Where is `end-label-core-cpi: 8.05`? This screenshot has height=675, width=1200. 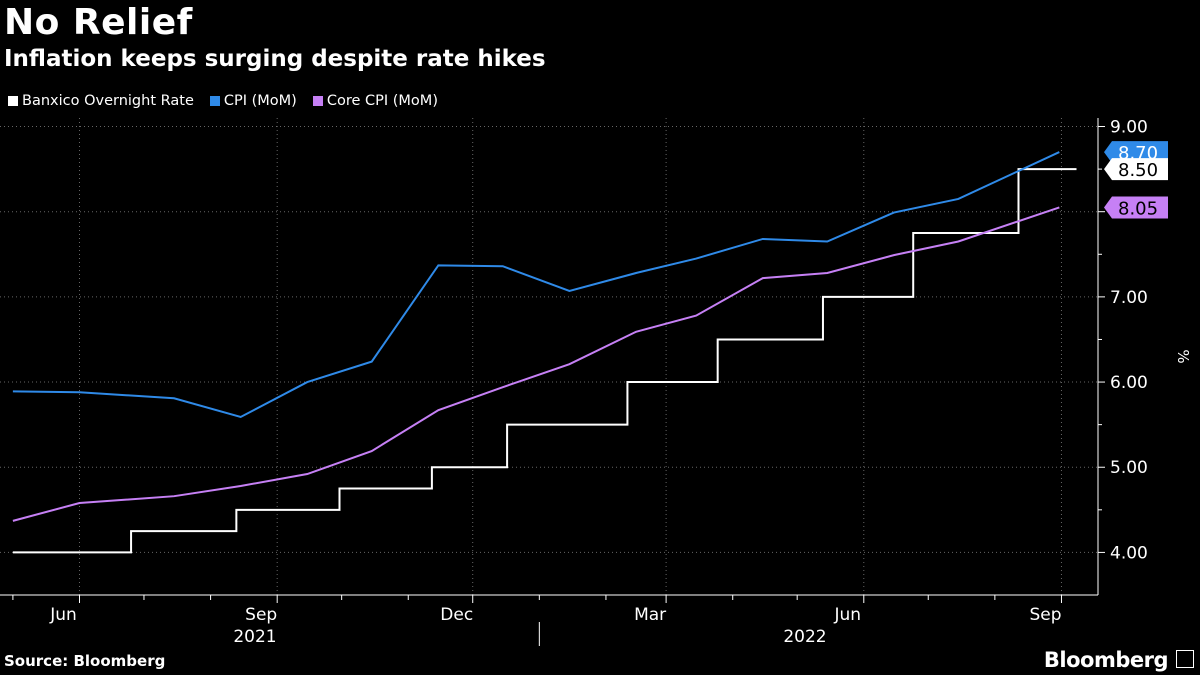
end-label-core-cpi: 8.05 is located at coordinates (1138, 208).